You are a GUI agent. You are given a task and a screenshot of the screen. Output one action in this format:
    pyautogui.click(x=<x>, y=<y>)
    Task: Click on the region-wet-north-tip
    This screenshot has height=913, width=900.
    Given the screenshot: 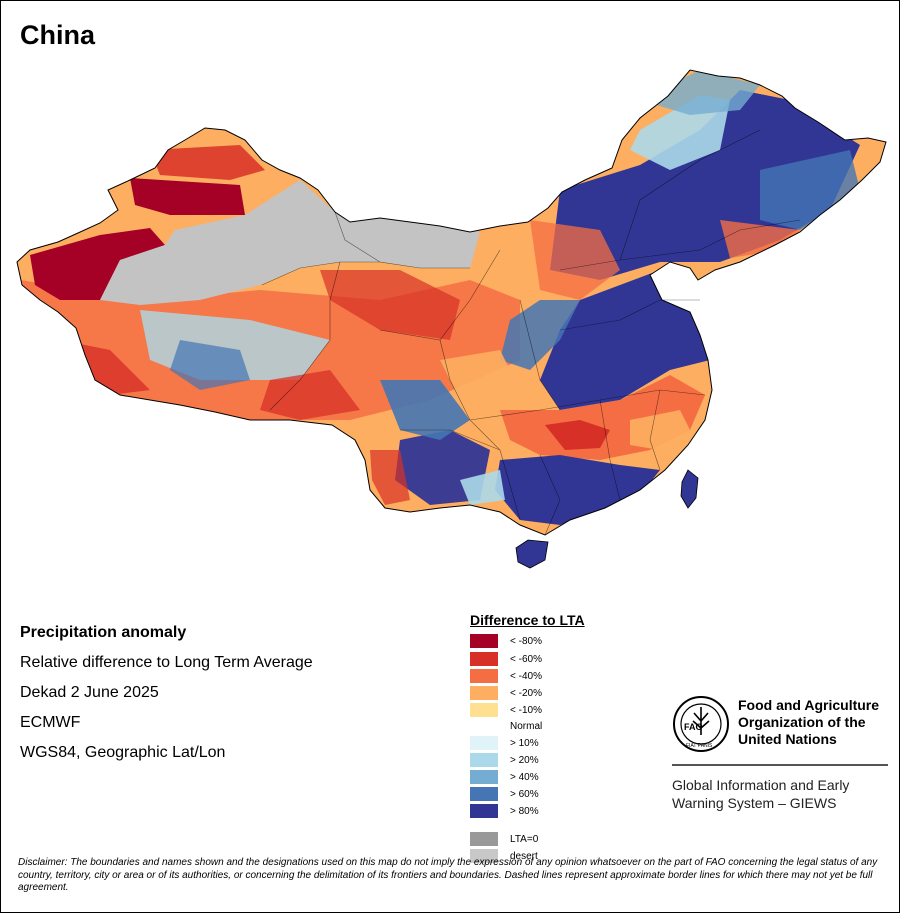 What is the action you would take?
    pyautogui.click(x=700, y=92)
    